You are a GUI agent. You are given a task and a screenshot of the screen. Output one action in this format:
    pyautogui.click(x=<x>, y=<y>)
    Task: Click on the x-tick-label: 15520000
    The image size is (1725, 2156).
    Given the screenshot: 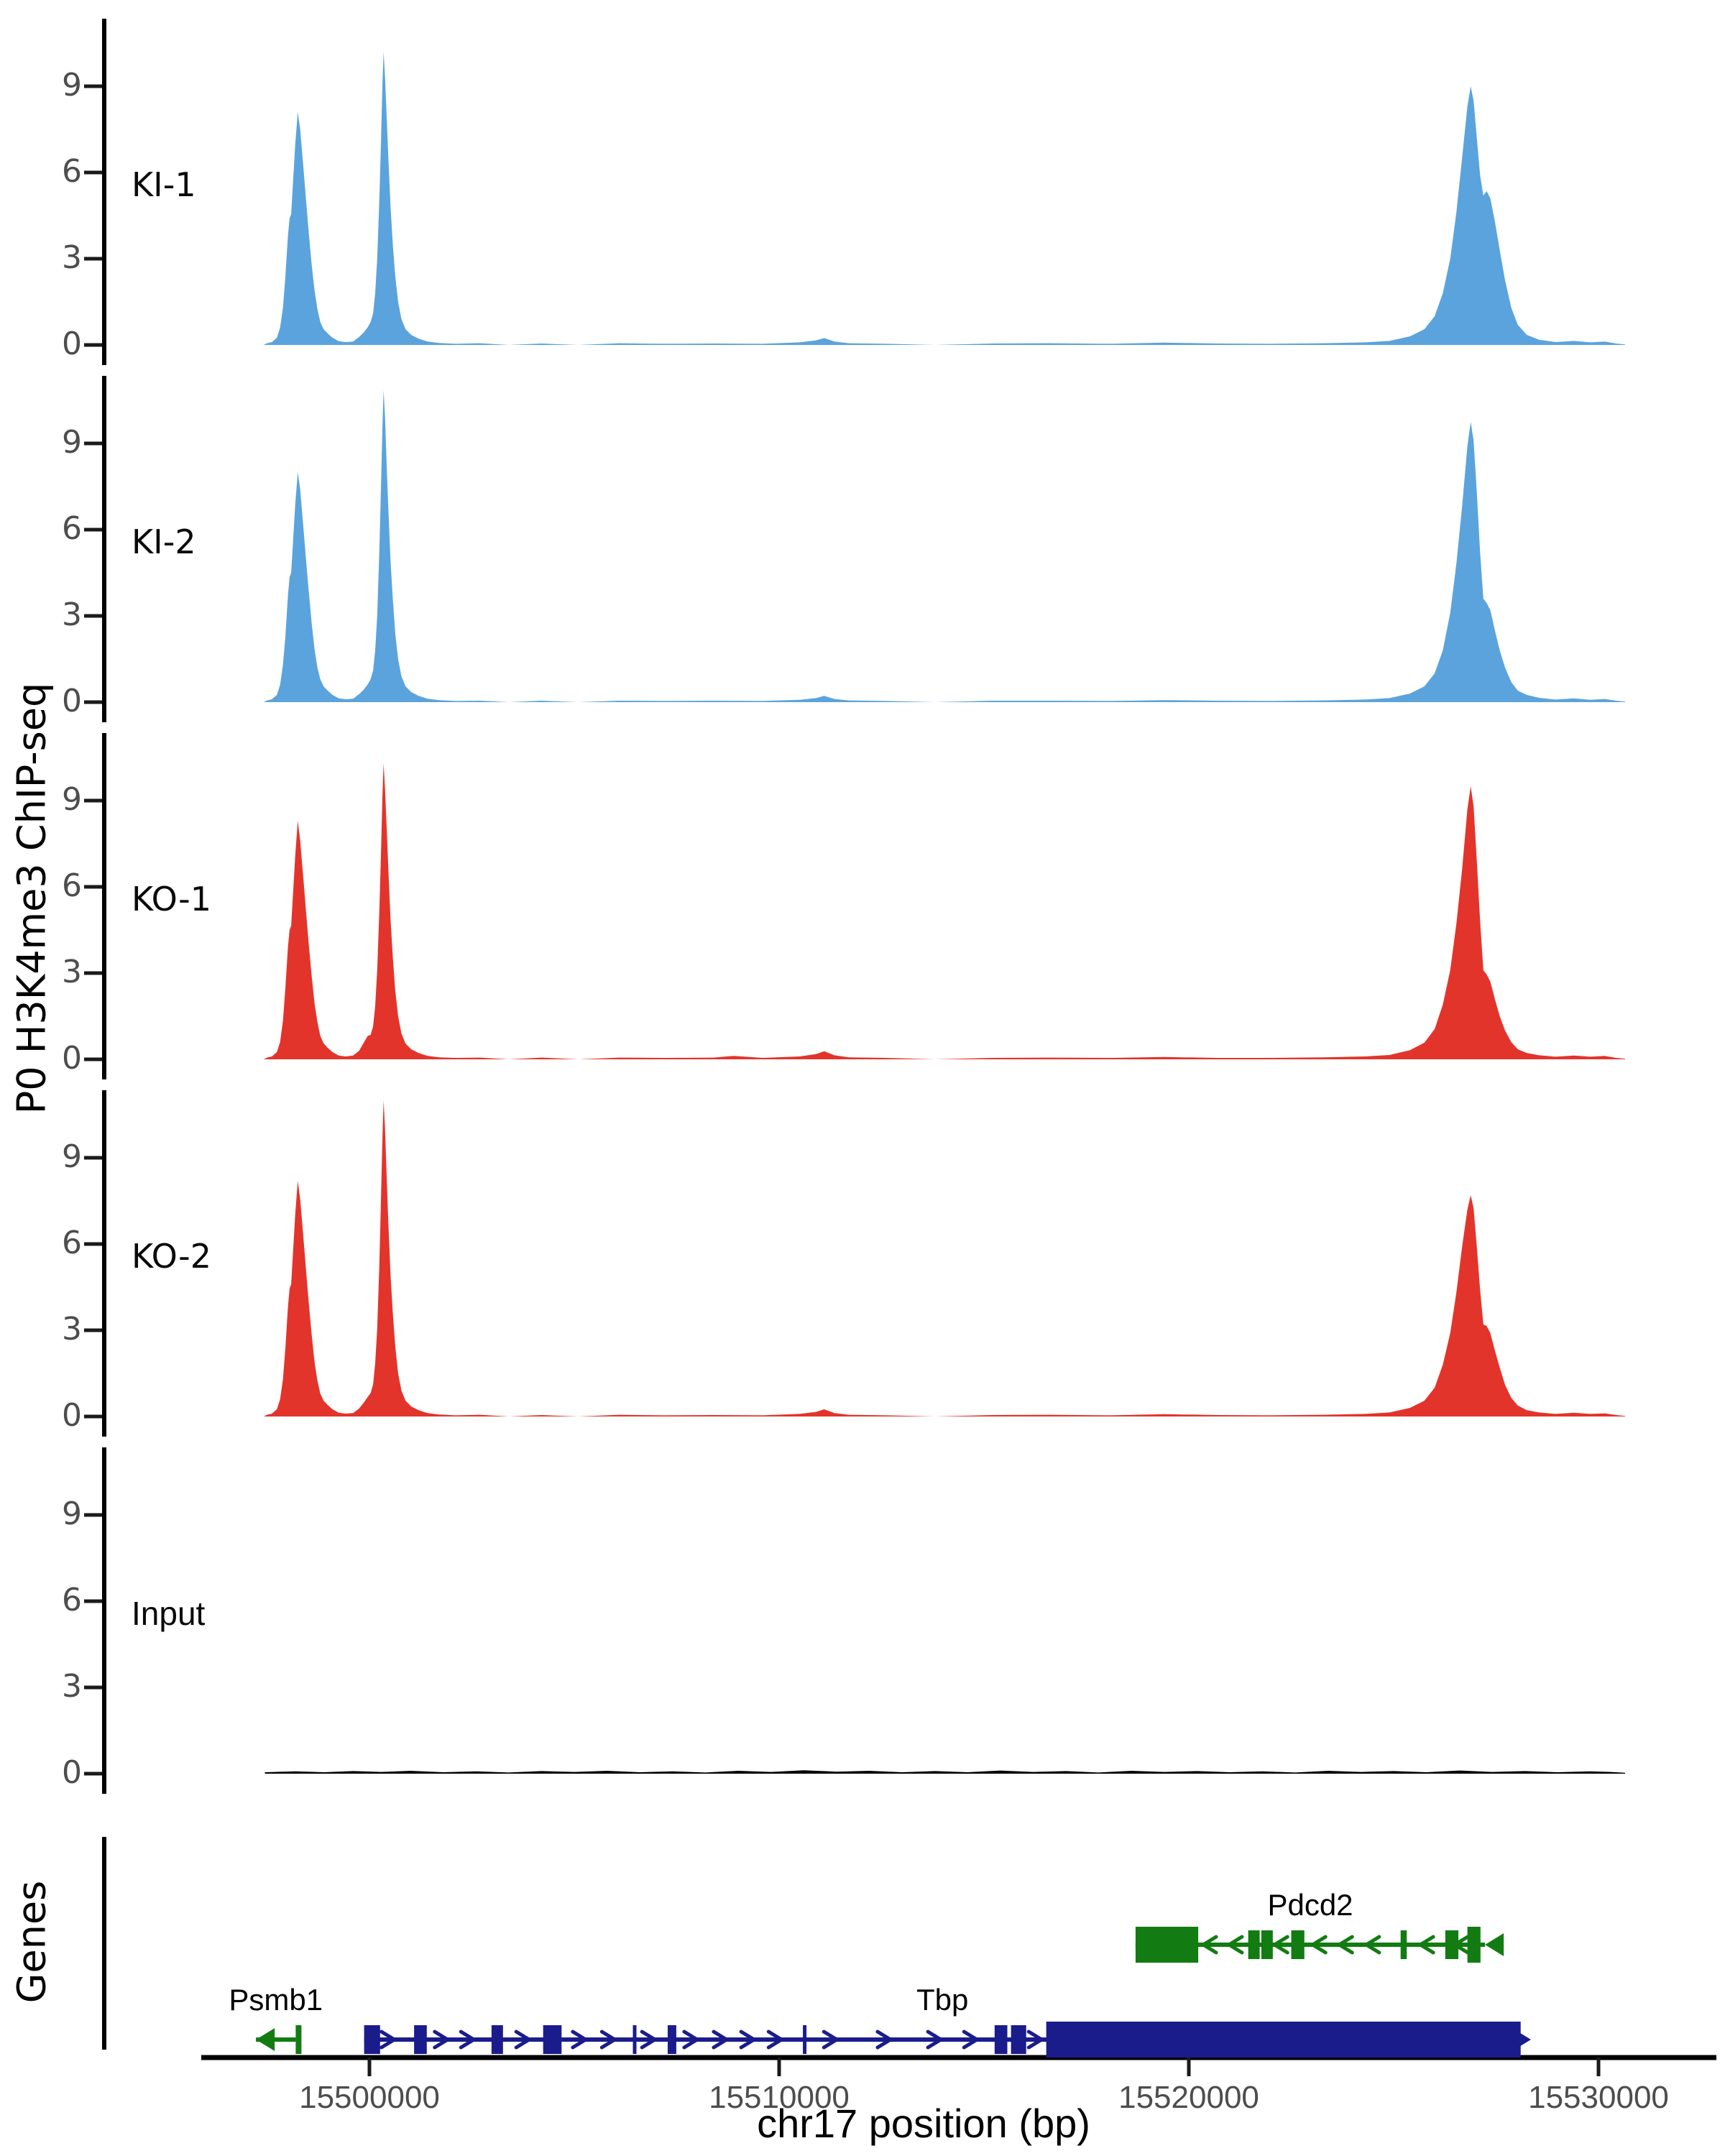 What is the action you would take?
    pyautogui.click(x=1188, y=2097)
    